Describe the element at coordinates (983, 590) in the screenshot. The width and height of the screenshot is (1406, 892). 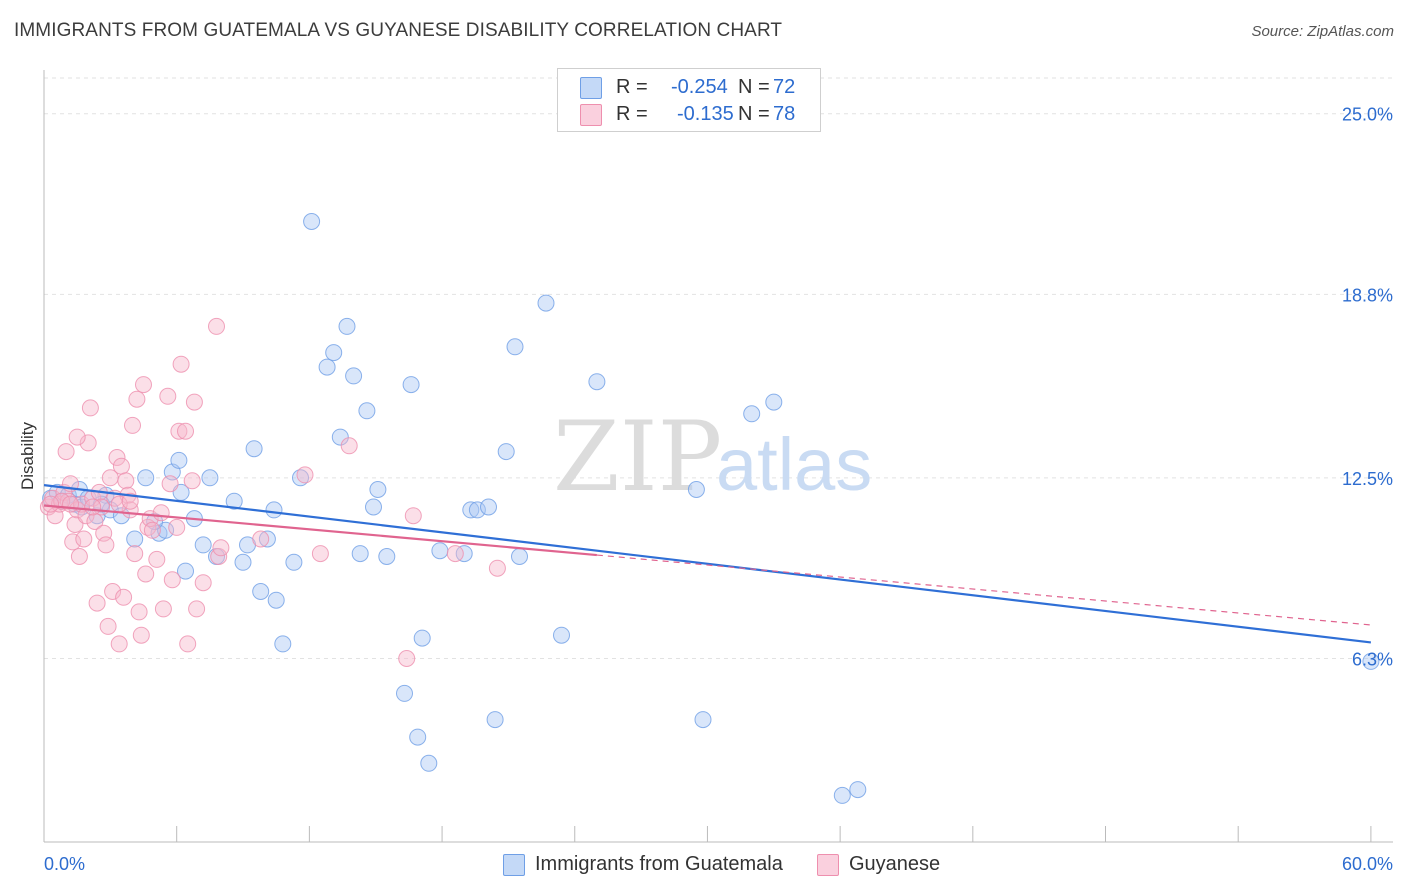
I see `trend-line-guyanese-extension` at that location.